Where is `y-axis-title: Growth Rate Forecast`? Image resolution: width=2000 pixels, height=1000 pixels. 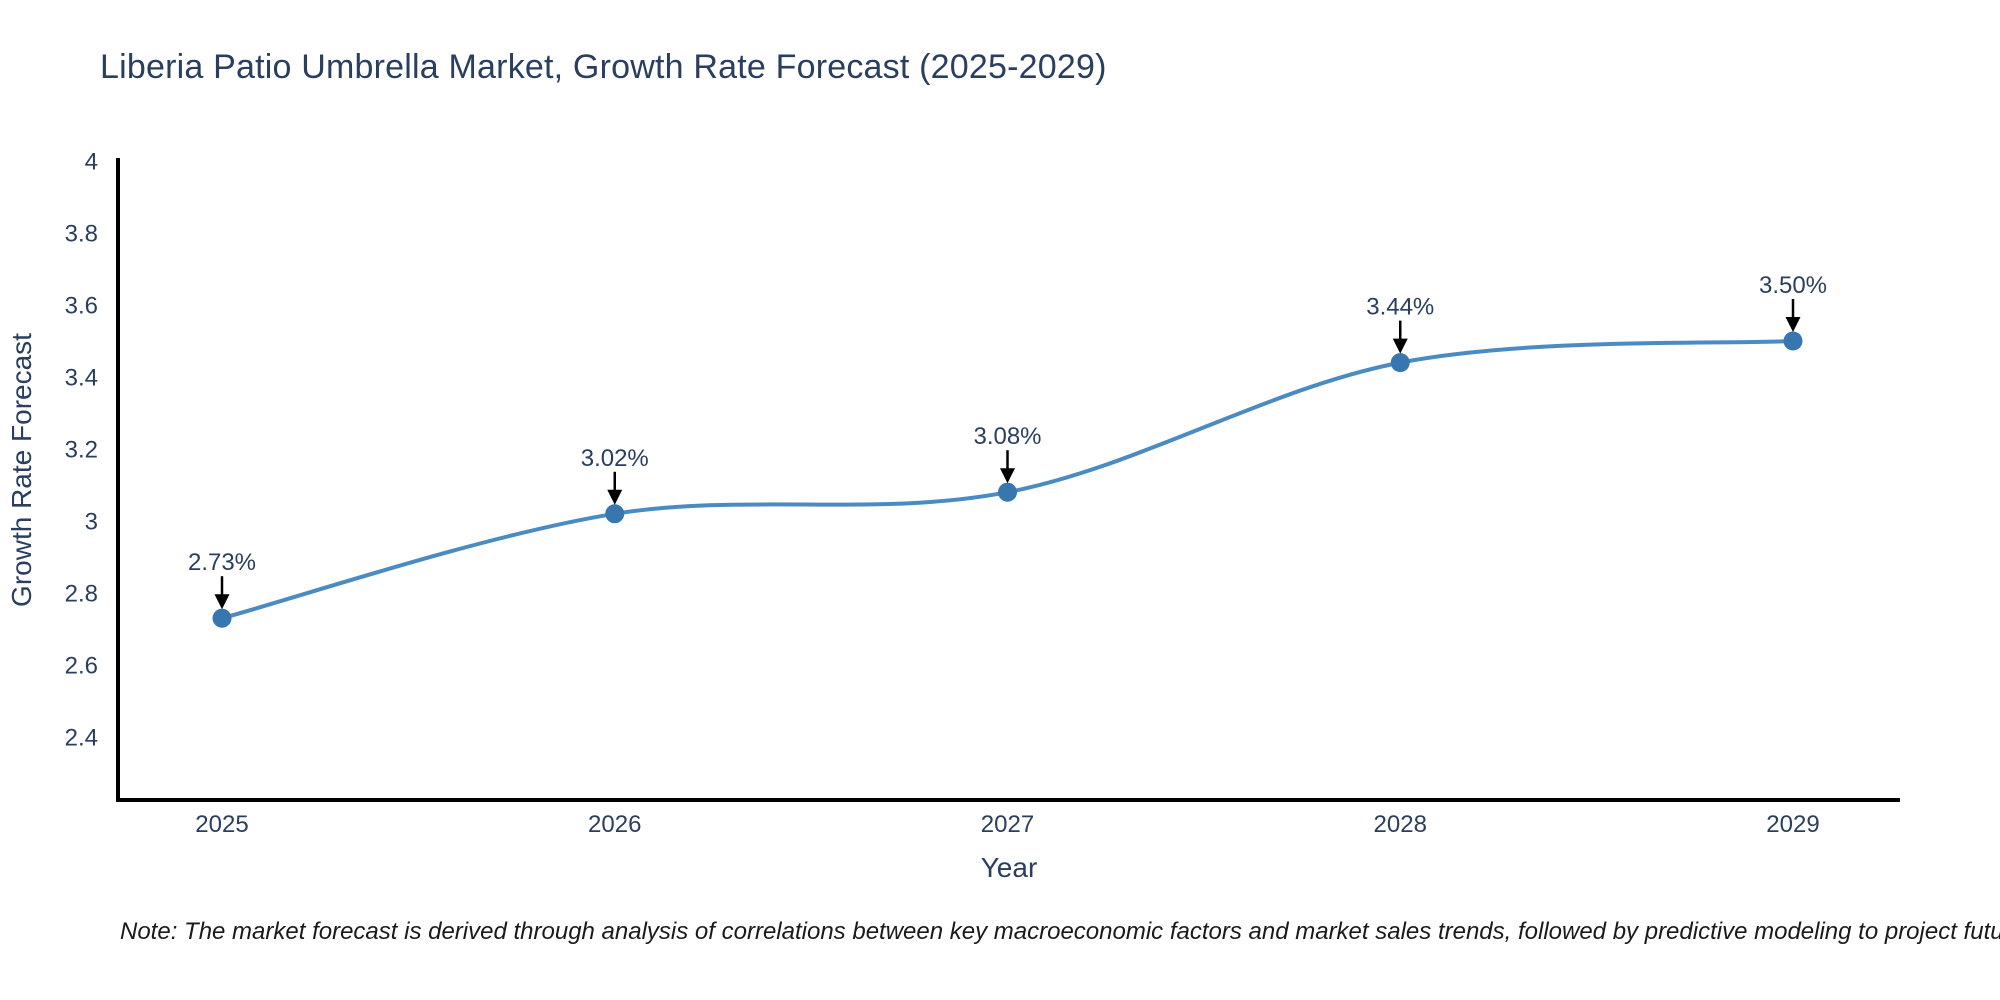
y-axis-title: Growth Rate Forecast is located at coordinates (21, 470).